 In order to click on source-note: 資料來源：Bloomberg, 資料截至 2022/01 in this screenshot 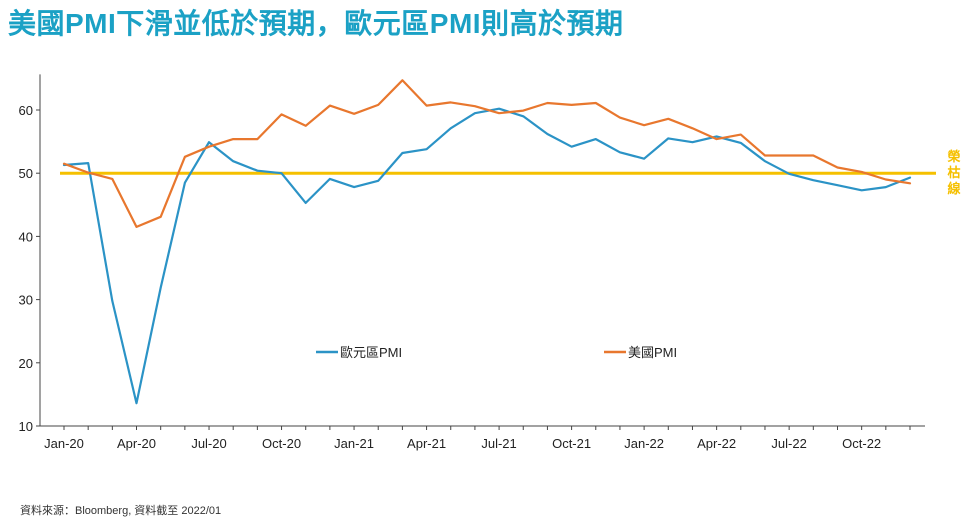, I will do `click(121, 511)`.